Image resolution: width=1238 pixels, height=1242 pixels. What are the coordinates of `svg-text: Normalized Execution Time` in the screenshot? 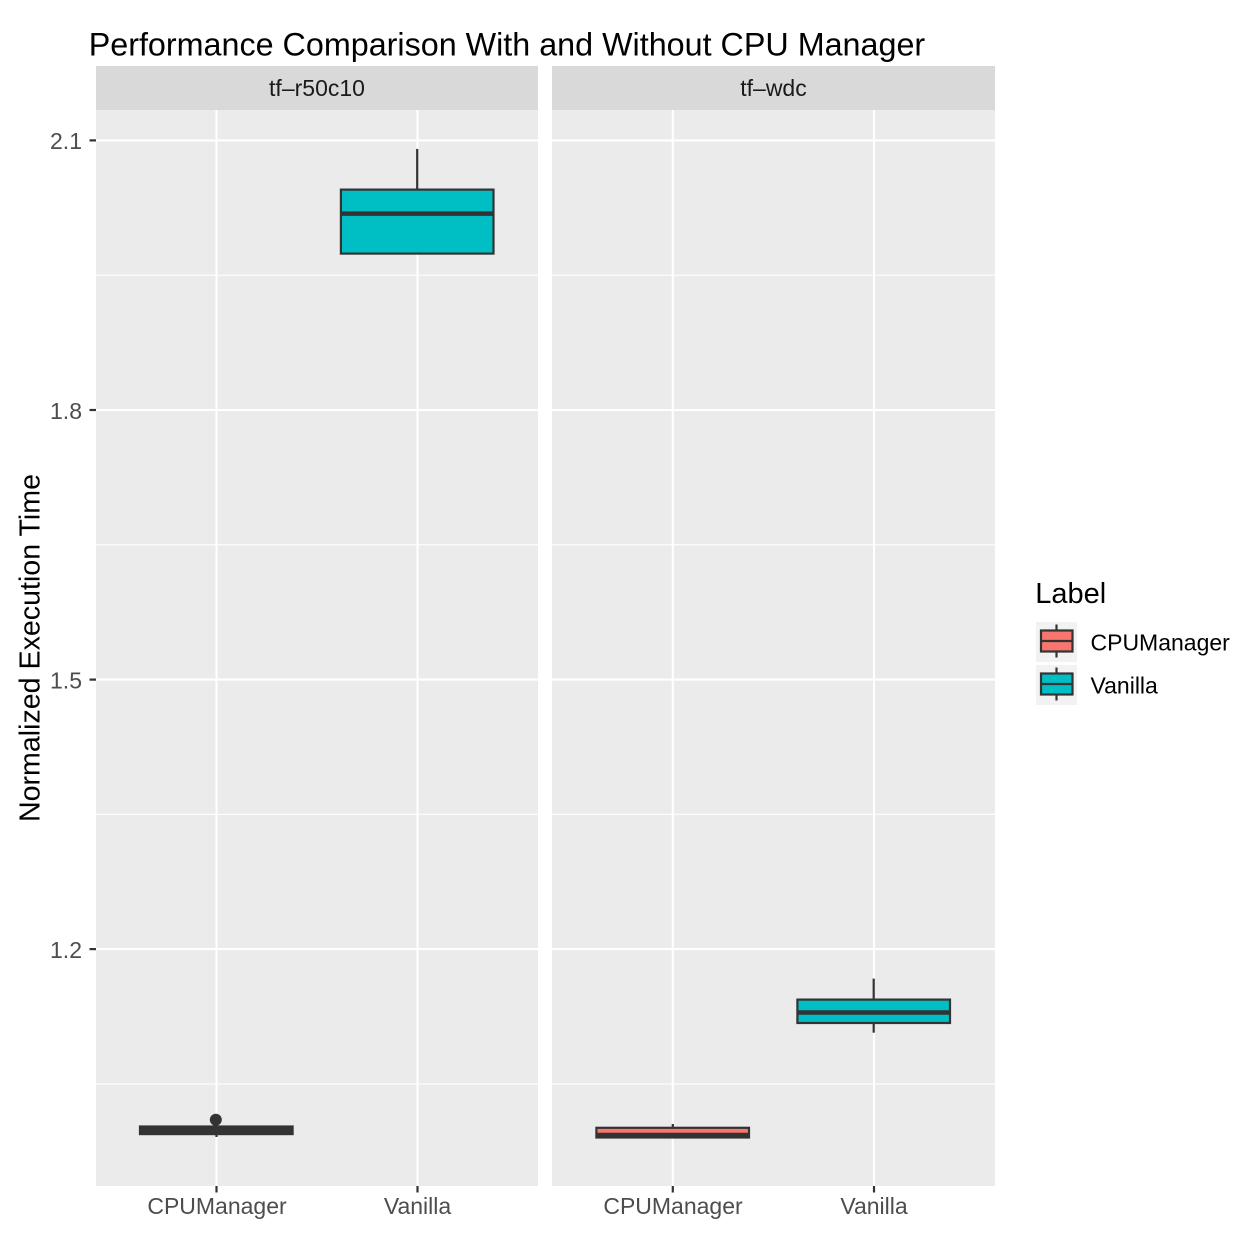 It's located at (31, 648).